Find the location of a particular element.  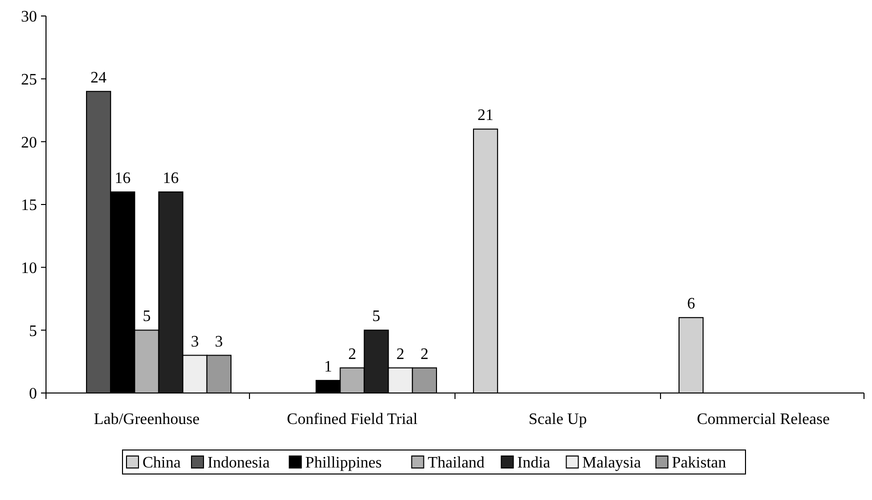

x-tick-label: Lab/Greenhouse is located at coordinates (147, 419).